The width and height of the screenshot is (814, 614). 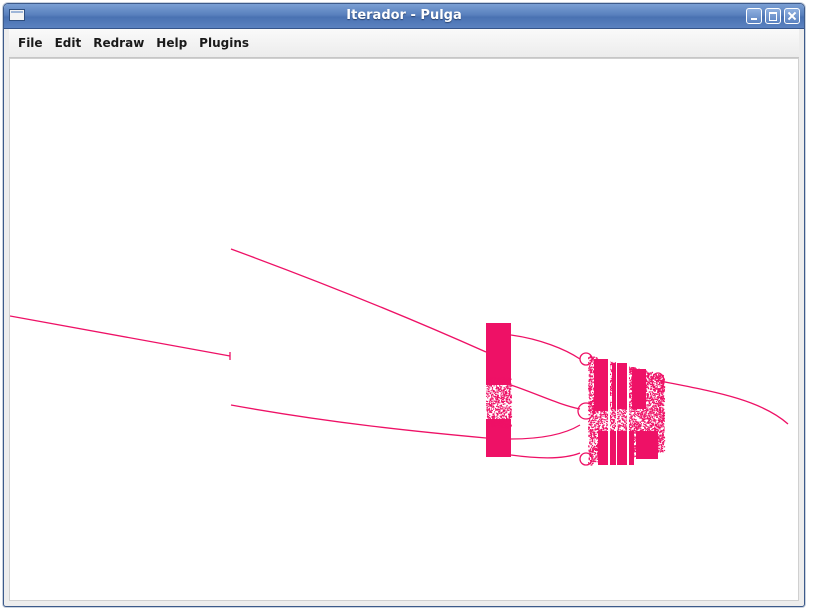 What do you see at coordinates (119, 43) in the screenshot?
I see `menu-redraw: Redraw` at bounding box center [119, 43].